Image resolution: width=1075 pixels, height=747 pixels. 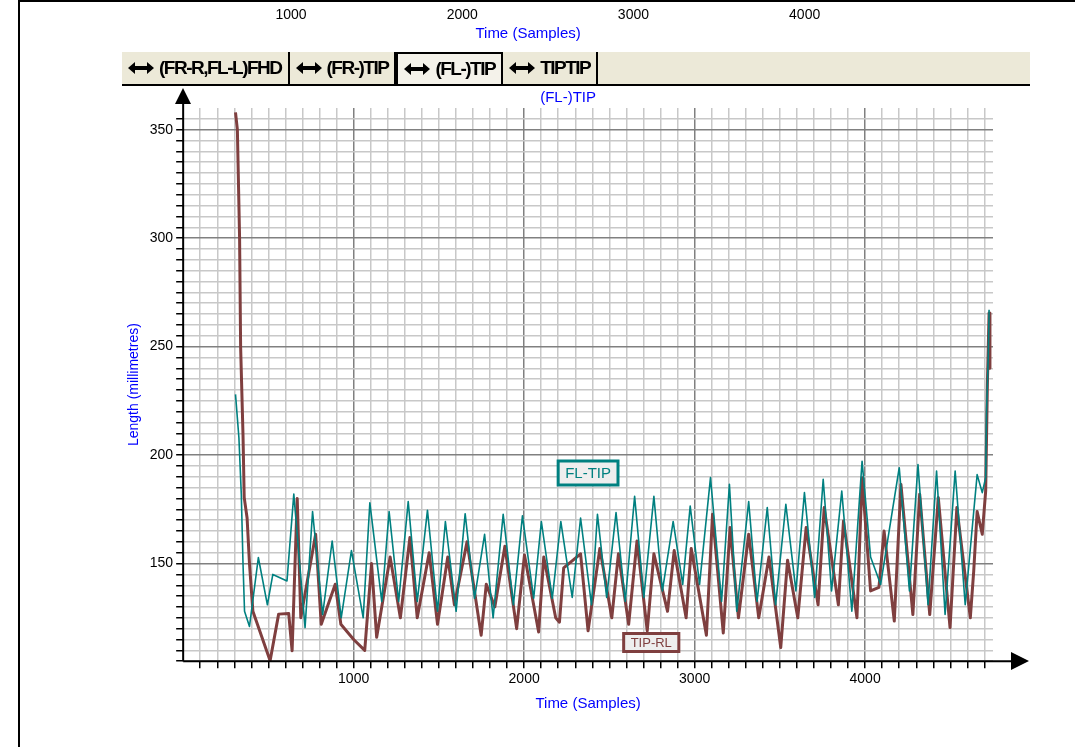 I want to click on y-tick-label: 350, so click(x=161, y=128).